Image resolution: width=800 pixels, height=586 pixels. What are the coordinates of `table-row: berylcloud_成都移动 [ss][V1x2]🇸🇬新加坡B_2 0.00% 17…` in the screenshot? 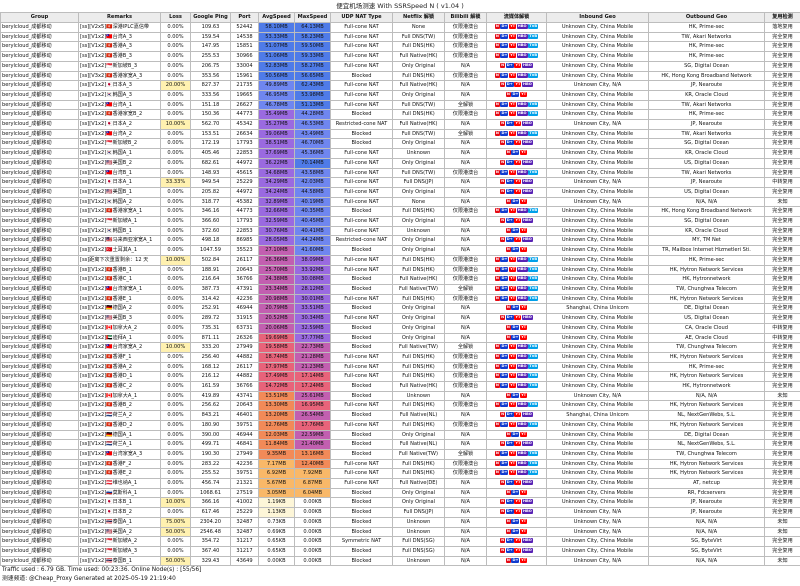 It's located at (400, 144).